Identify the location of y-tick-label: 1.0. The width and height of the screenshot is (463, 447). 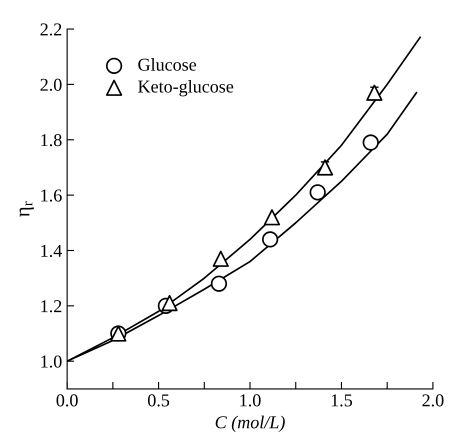
(51, 361).